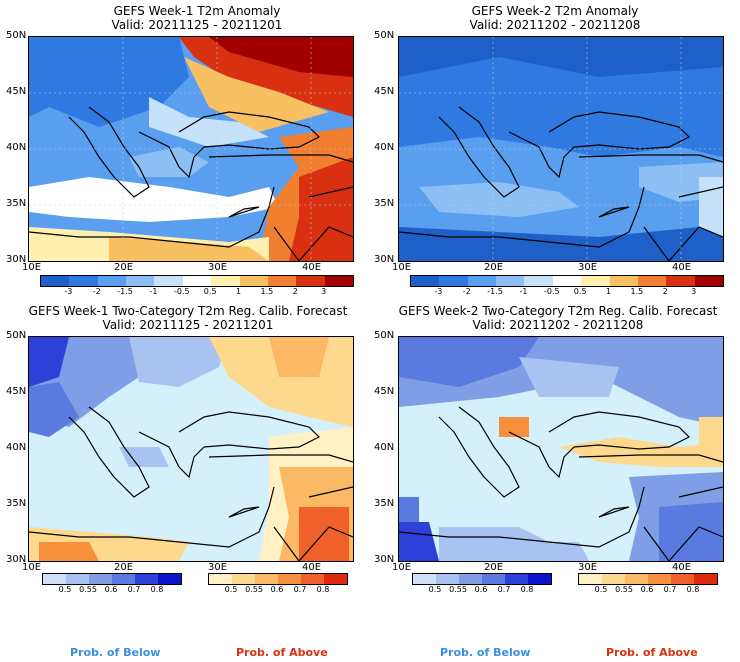 The image size is (740, 662). What do you see at coordinates (300, 589) in the screenshot?
I see `colorbar-tick-label: 0.7` at bounding box center [300, 589].